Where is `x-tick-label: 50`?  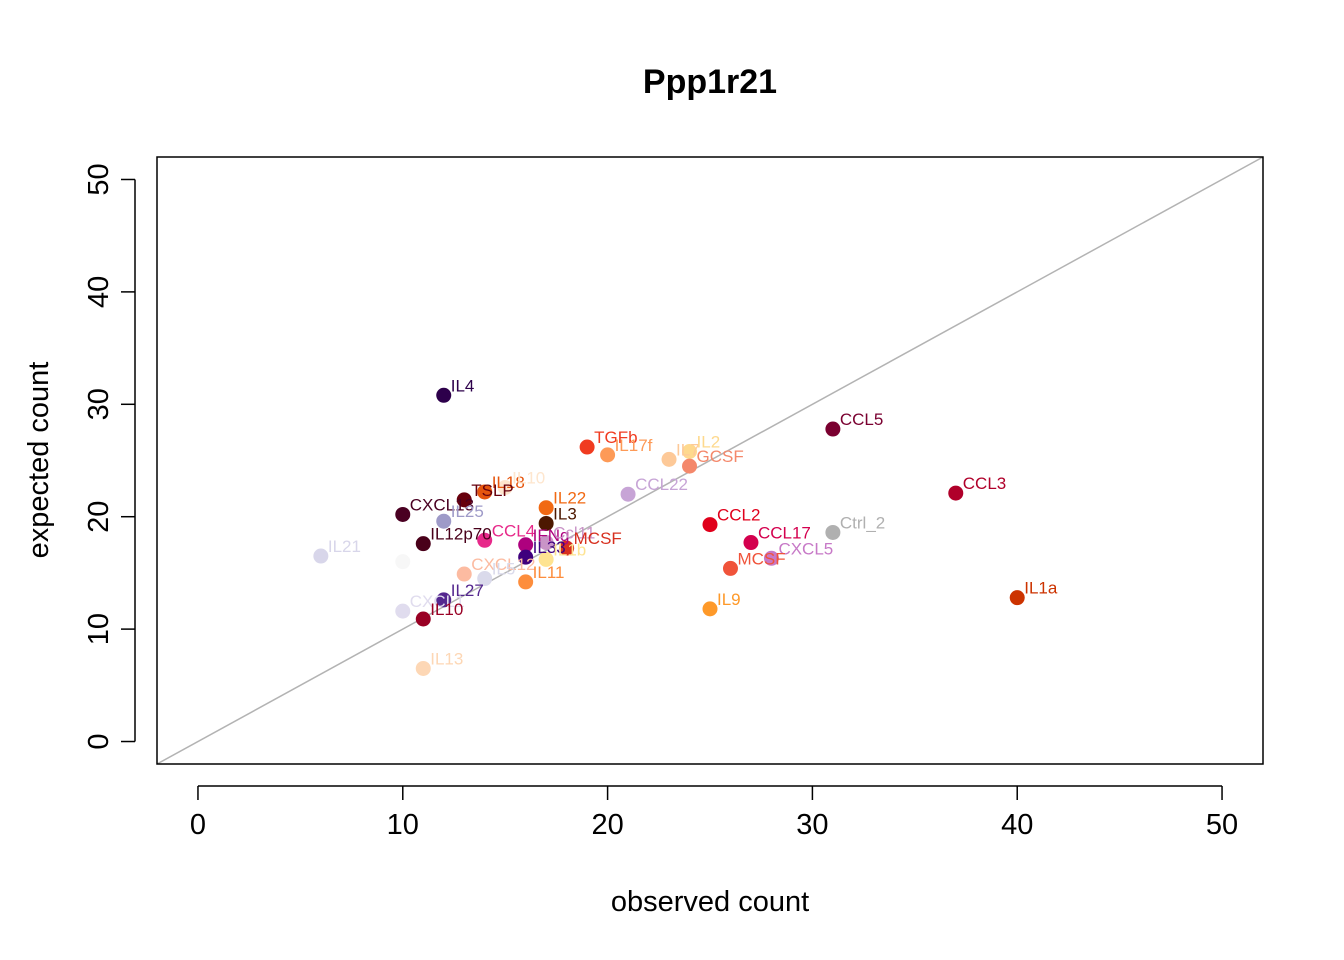 x-tick-label: 50 is located at coordinates (1222, 825).